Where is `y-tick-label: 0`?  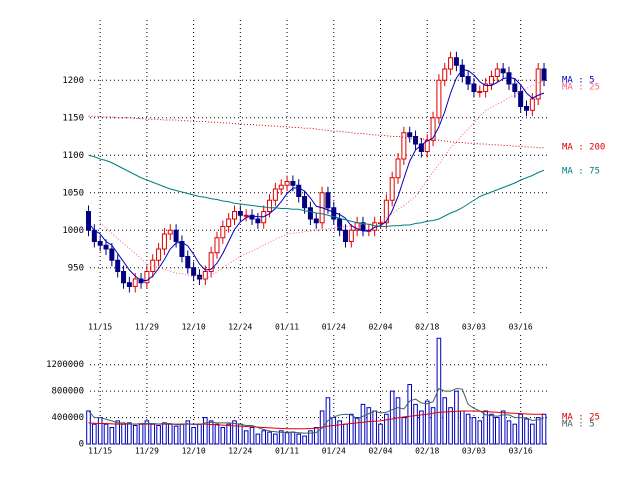 y-tick-label: 0 is located at coordinates (81, 445).